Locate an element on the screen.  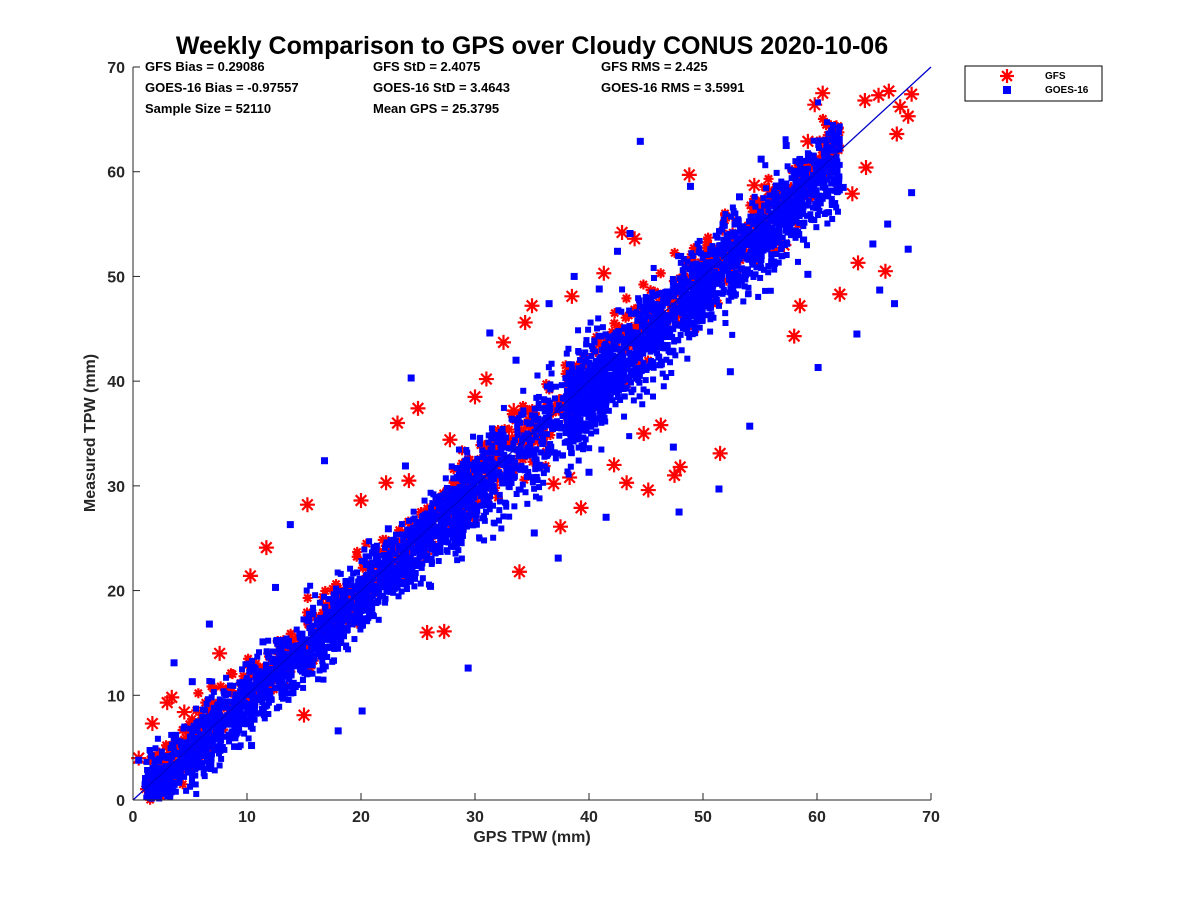
stat-text: Sample Size = 52110 is located at coordinates (208, 108).